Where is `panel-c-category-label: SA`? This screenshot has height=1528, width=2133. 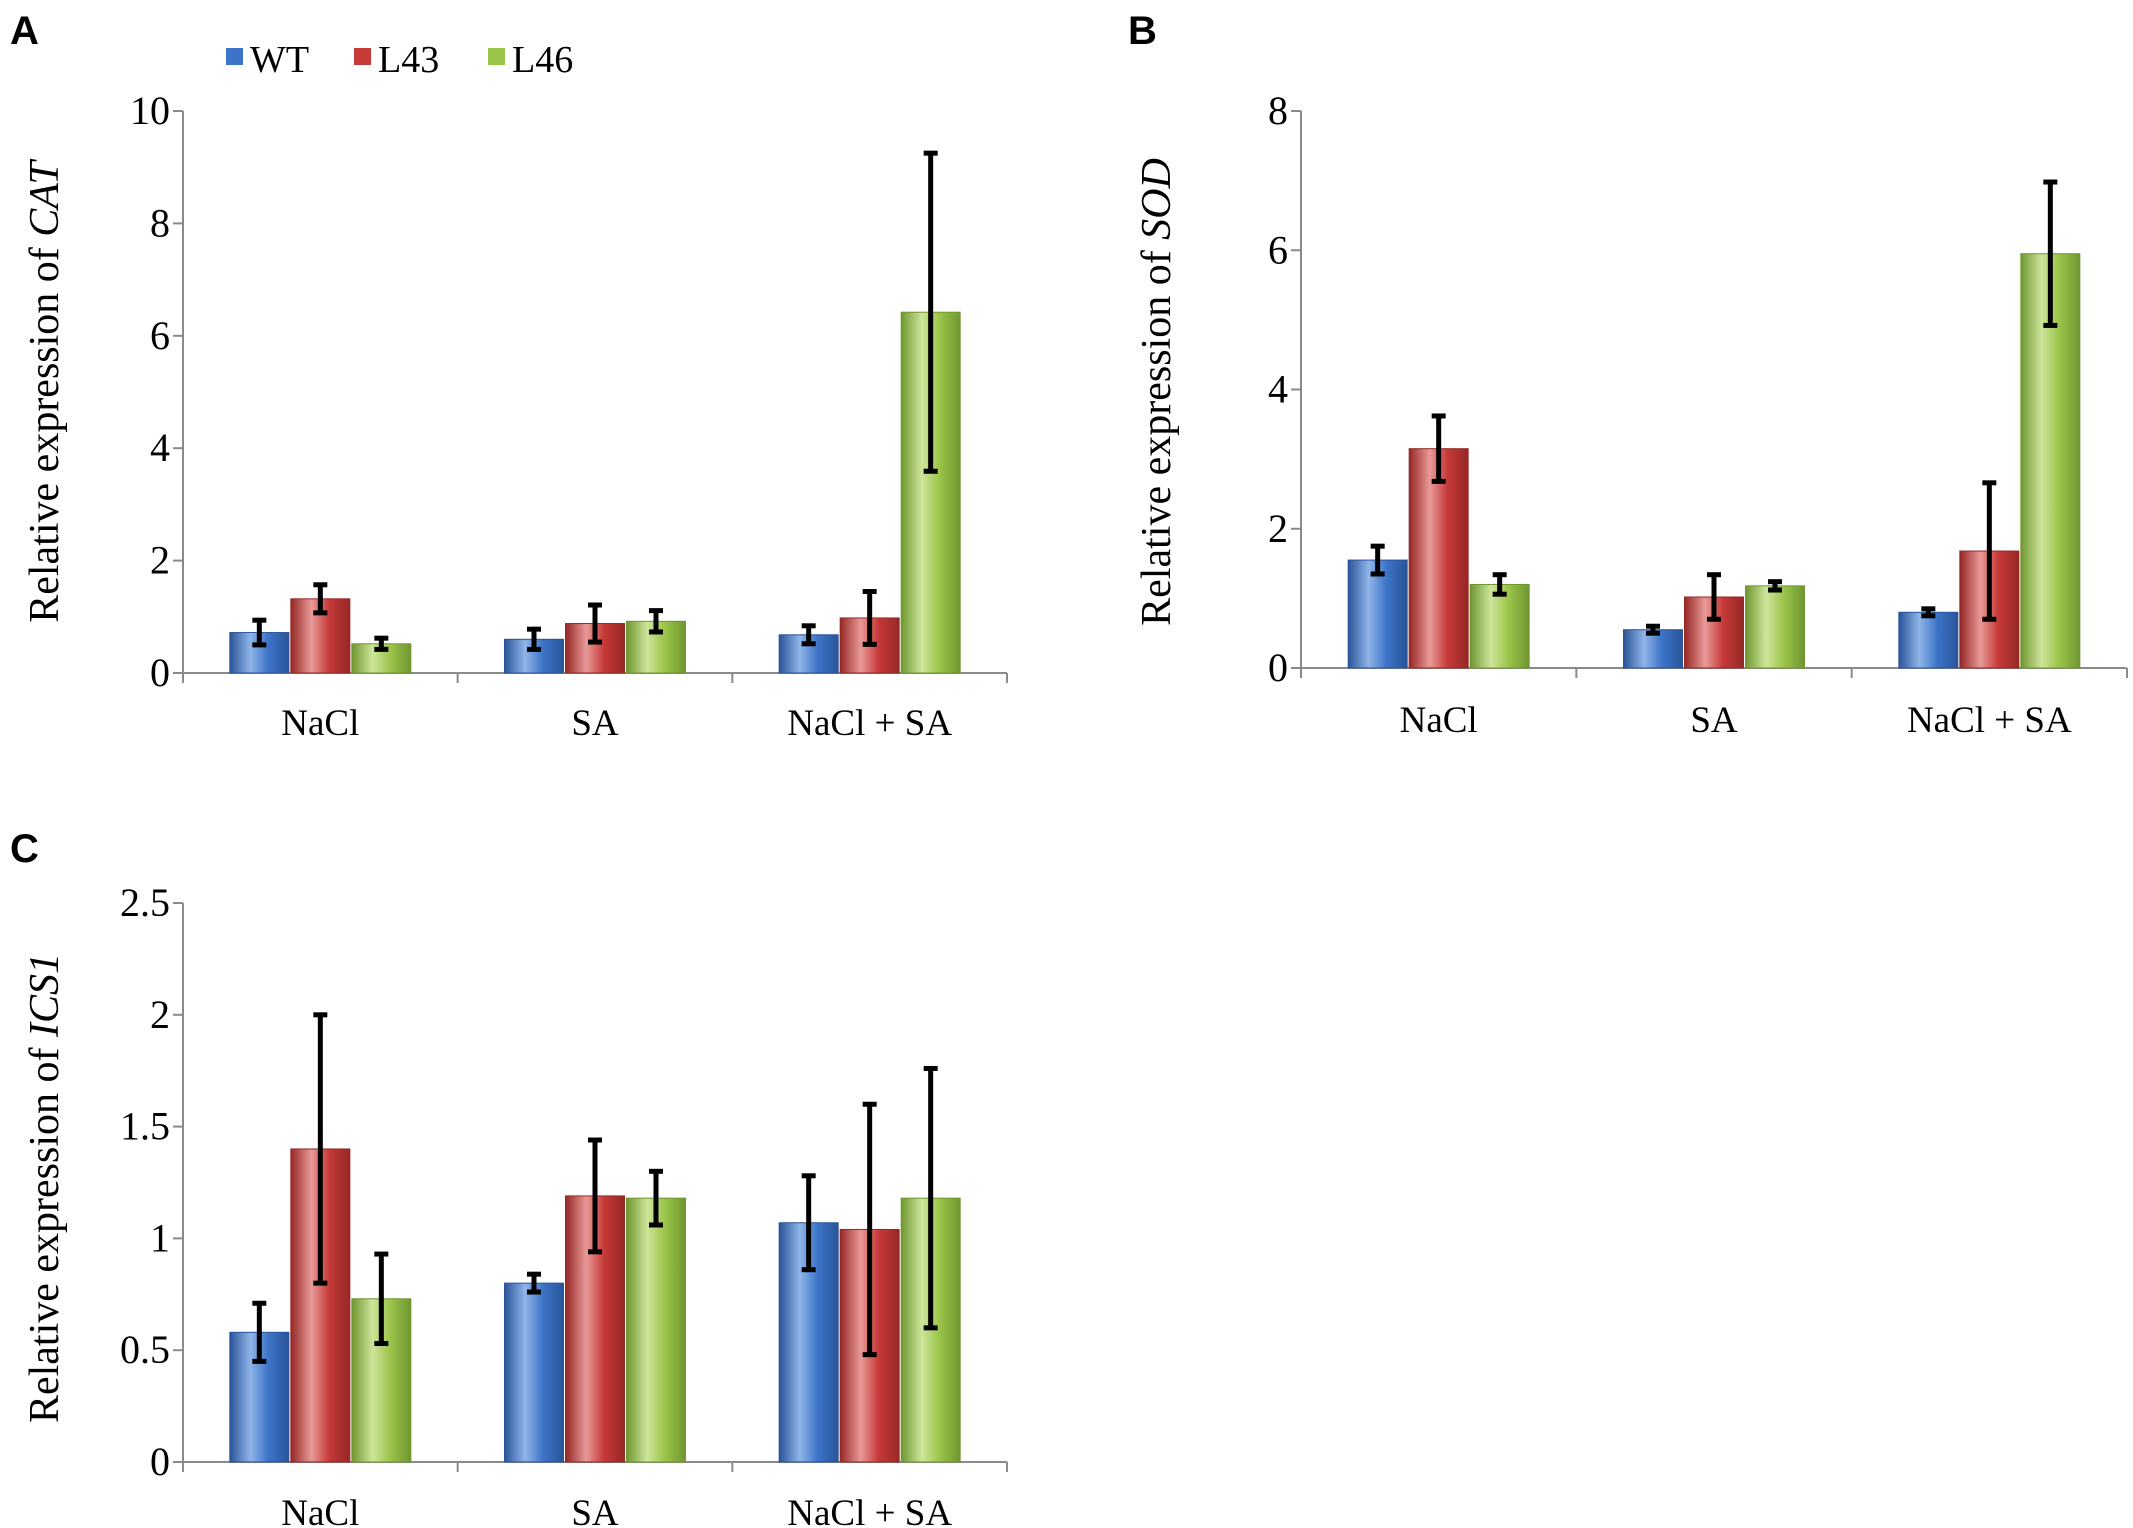 panel-c-category-label: SA is located at coordinates (595, 1510).